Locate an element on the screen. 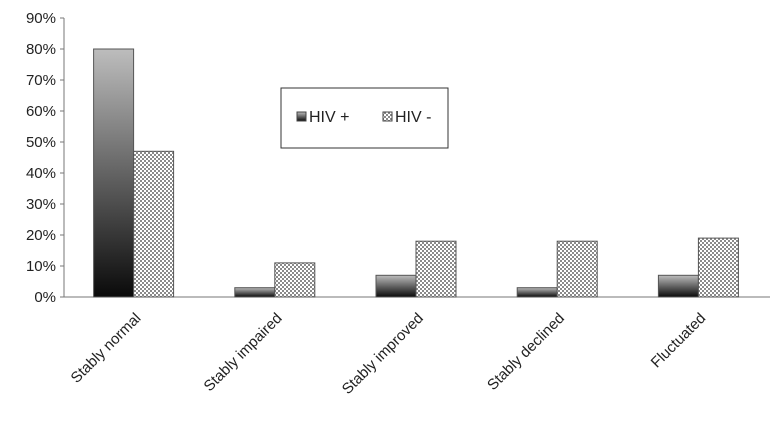 This screenshot has width=770, height=428. category-label: Stably improved is located at coordinates (383, 354).